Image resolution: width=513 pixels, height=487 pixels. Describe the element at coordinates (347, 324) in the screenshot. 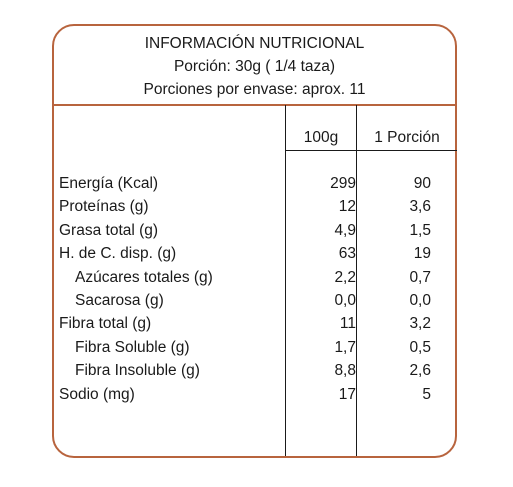

I see `value-per-100g: 11` at that location.